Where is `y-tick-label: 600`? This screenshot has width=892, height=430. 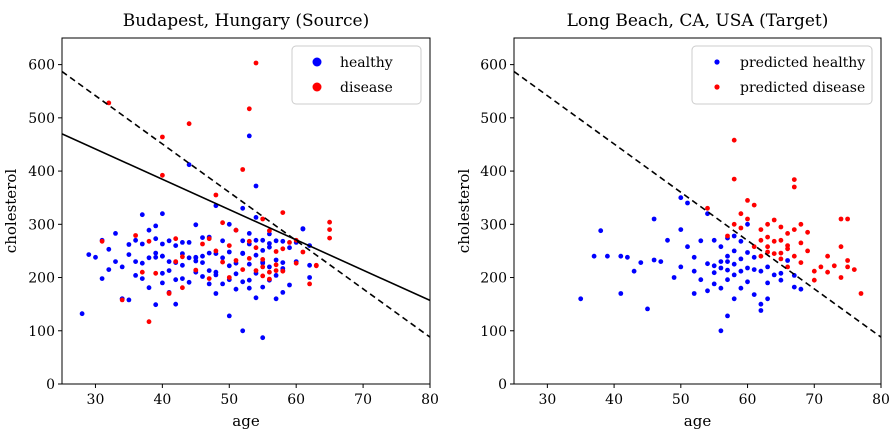 y-tick-label: 600 is located at coordinates (493, 66).